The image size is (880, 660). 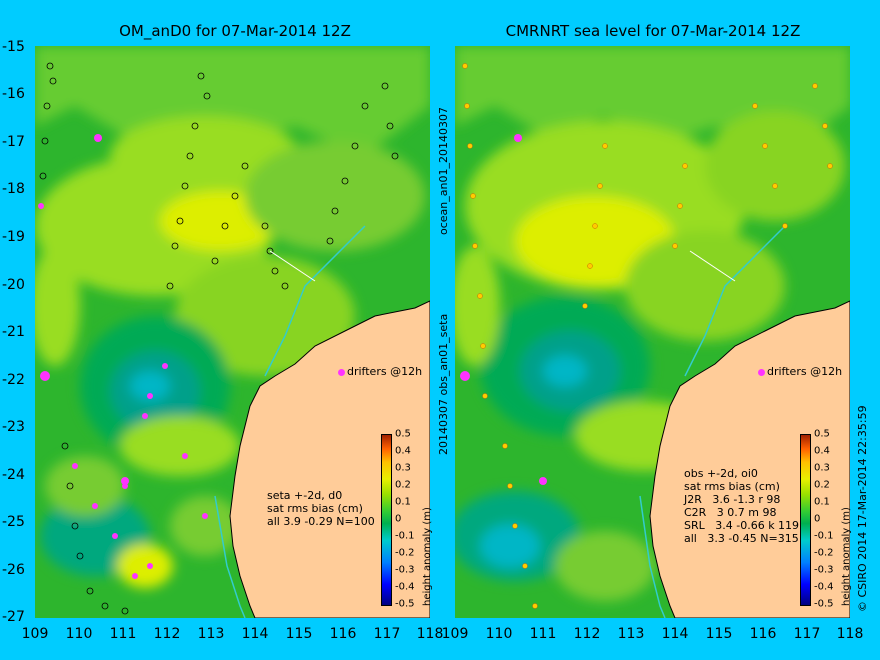 I want to click on left-drifter-legend: drifters @12h, so click(x=380, y=371).